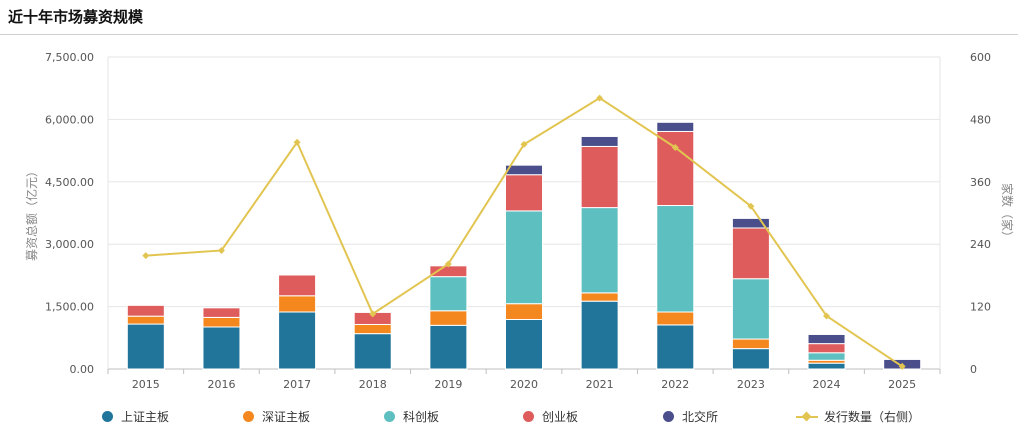 Image resolution: width=1018 pixels, height=431 pixels. Describe the element at coordinates (675, 384) in the screenshot. I see `x-tick-label: 2022` at that location.